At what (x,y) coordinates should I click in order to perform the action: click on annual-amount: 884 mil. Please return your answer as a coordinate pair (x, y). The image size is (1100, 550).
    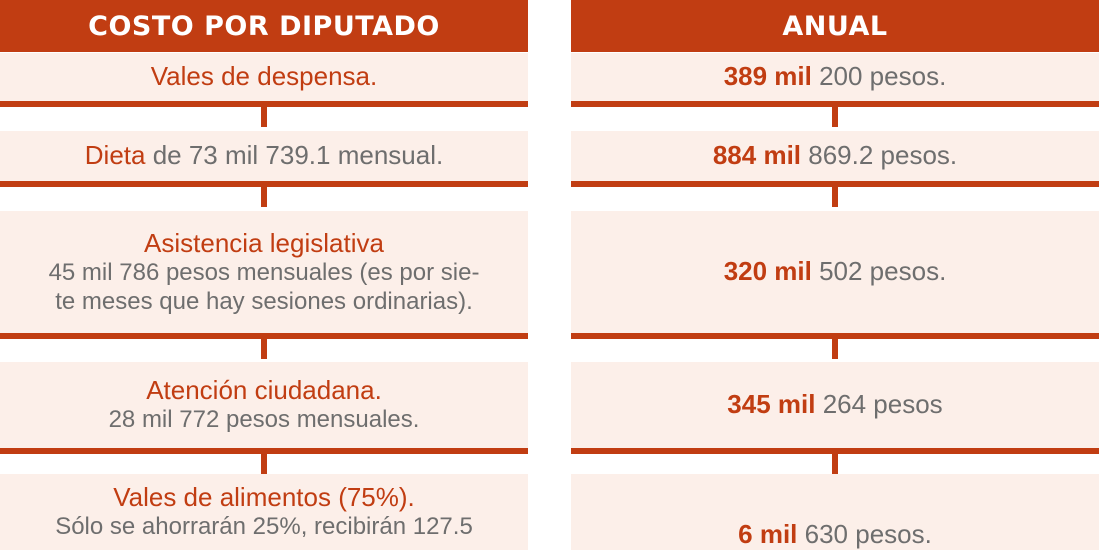
    Looking at the image, I should click on (757, 155).